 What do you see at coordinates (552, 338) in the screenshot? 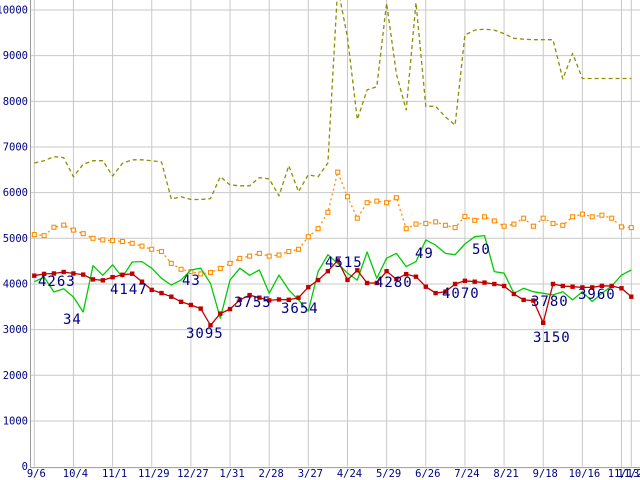
I see `point-value-label: 3150` at bounding box center [552, 338].